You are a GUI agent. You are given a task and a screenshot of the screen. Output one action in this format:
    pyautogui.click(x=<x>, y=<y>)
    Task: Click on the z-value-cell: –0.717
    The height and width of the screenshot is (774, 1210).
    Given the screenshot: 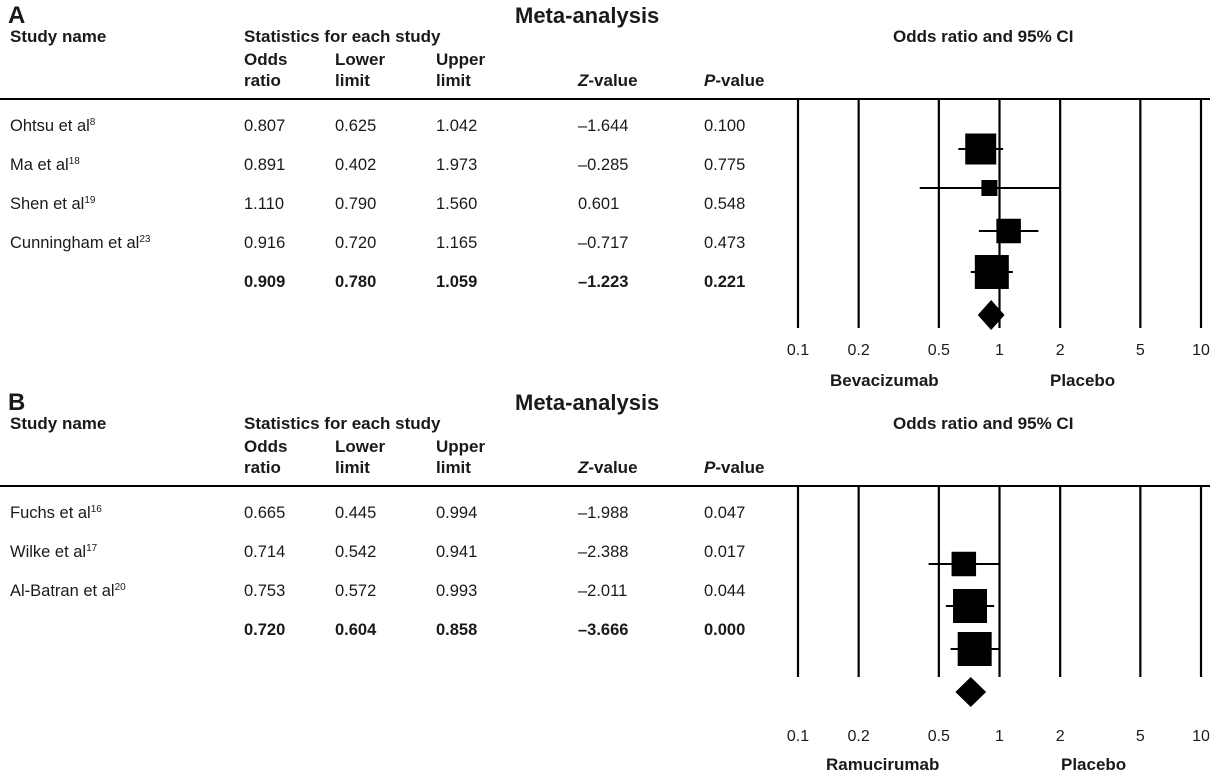 What is the action you would take?
    pyautogui.click(x=603, y=243)
    